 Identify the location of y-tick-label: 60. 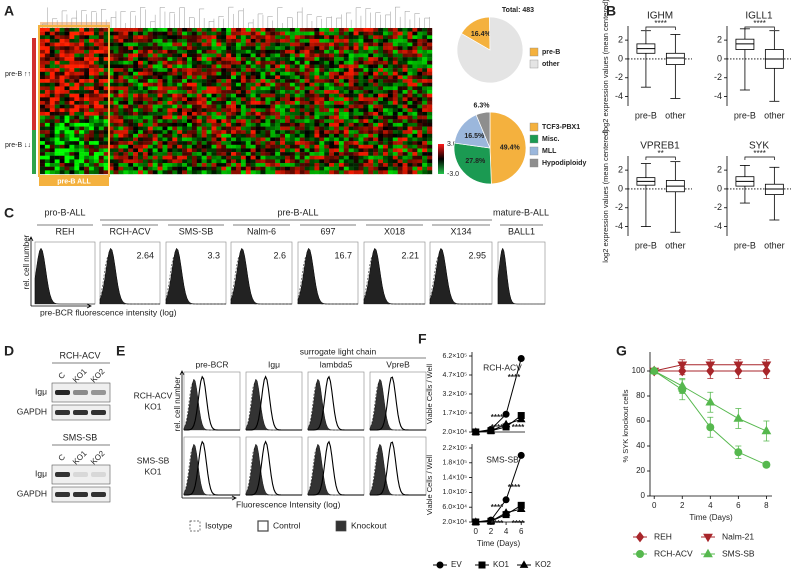
(640, 420).